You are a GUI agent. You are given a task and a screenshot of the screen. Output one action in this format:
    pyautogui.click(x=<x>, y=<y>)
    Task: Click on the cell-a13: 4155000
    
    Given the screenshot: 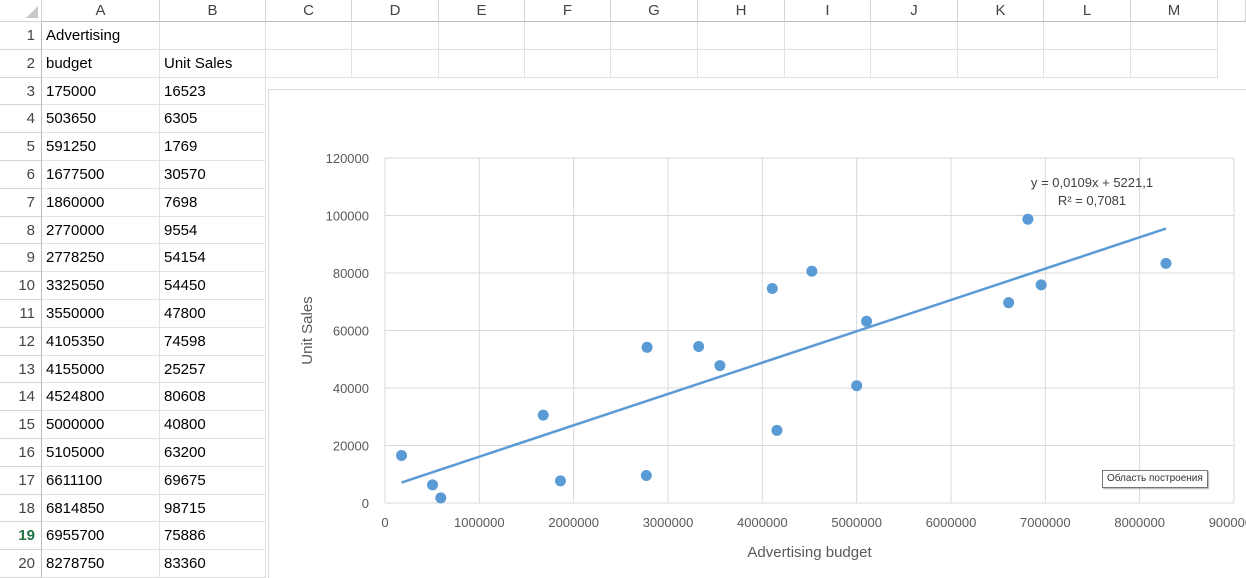 What is the action you would take?
    pyautogui.click(x=101, y=369)
    